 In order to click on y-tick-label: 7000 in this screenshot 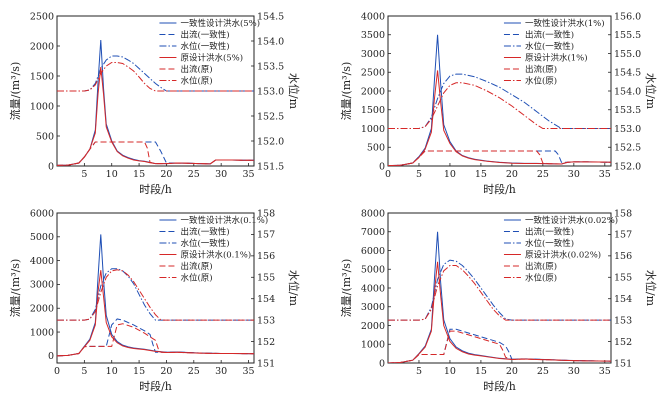, I will do `click(373, 232)`.